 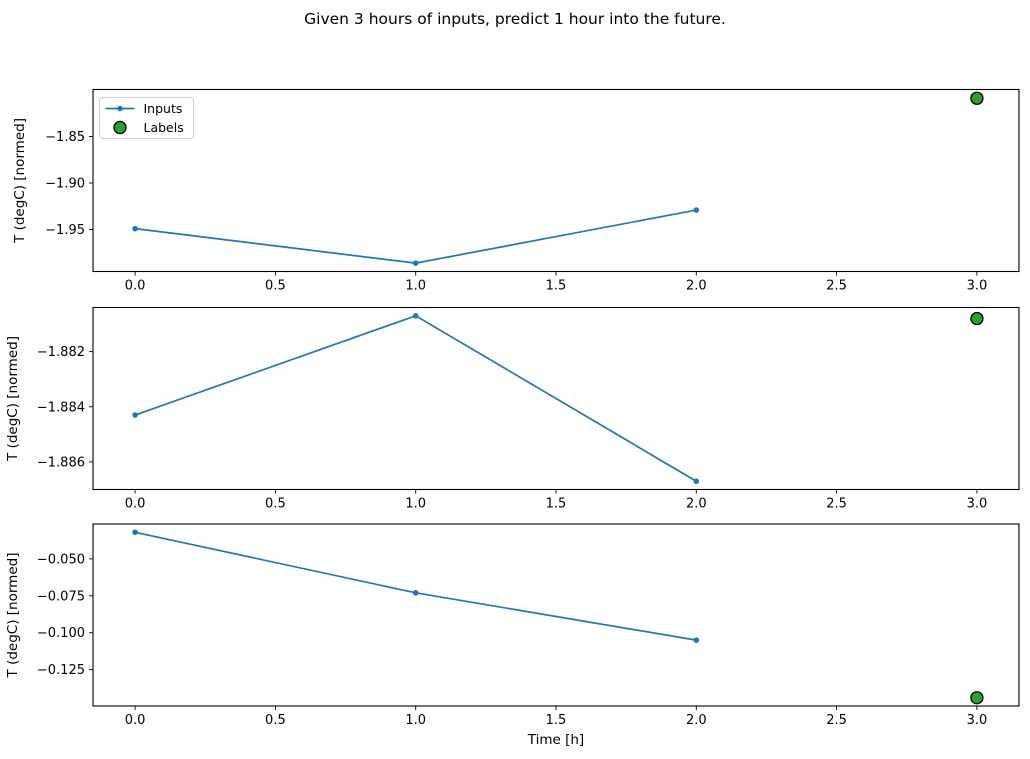 What do you see at coordinates (555, 740) in the screenshot?
I see `x-axis-label: Time [h]` at bounding box center [555, 740].